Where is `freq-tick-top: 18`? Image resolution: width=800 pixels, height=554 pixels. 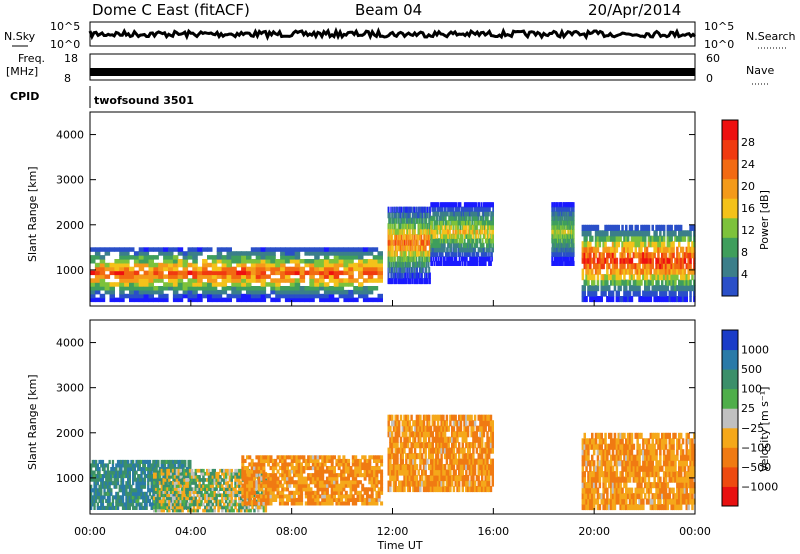
freq-tick-top: 18 is located at coordinates (71, 58).